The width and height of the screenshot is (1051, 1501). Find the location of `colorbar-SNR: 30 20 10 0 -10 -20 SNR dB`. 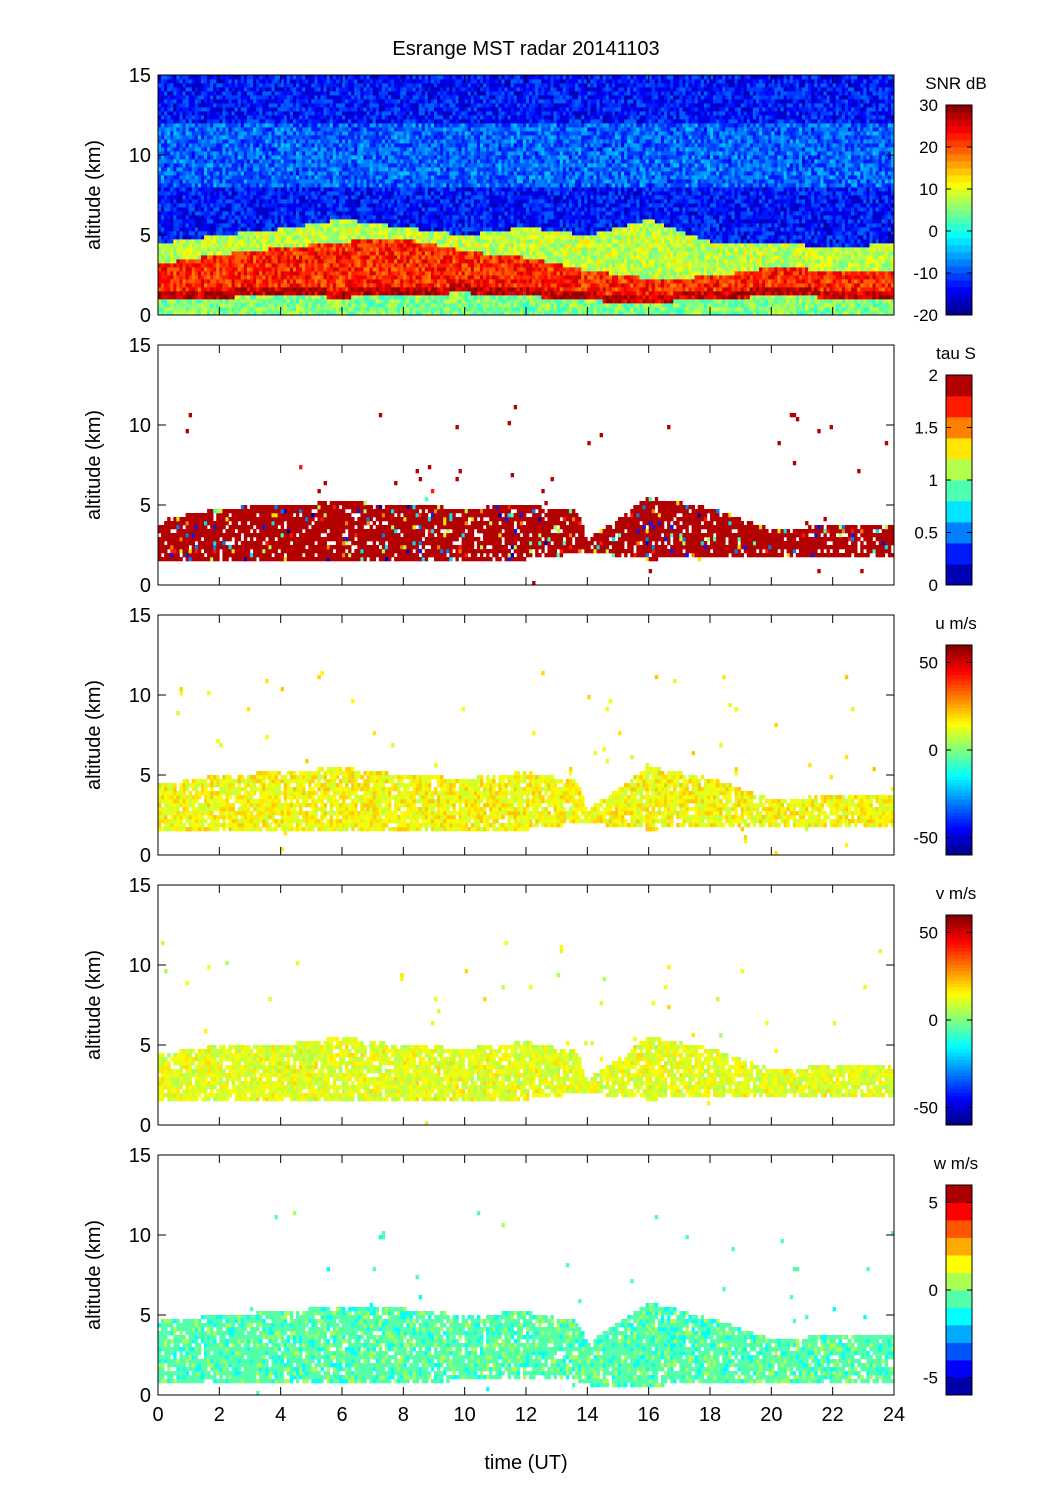

colorbar-SNR: 30 20 10 0 -10 -20 SNR dB is located at coordinates (949, 199).